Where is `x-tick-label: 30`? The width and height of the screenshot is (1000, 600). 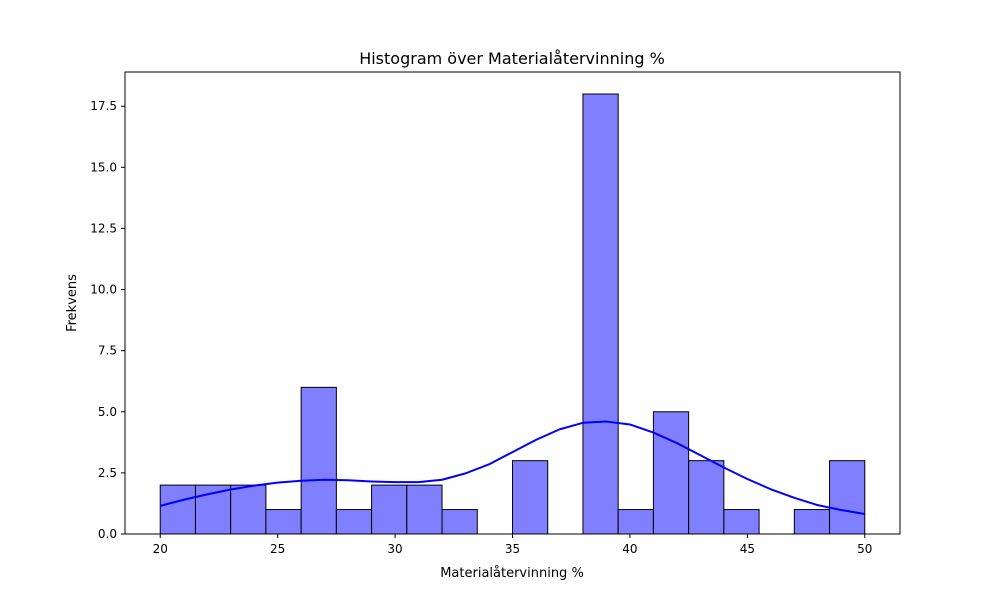
x-tick-label: 30 is located at coordinates (394, 549).